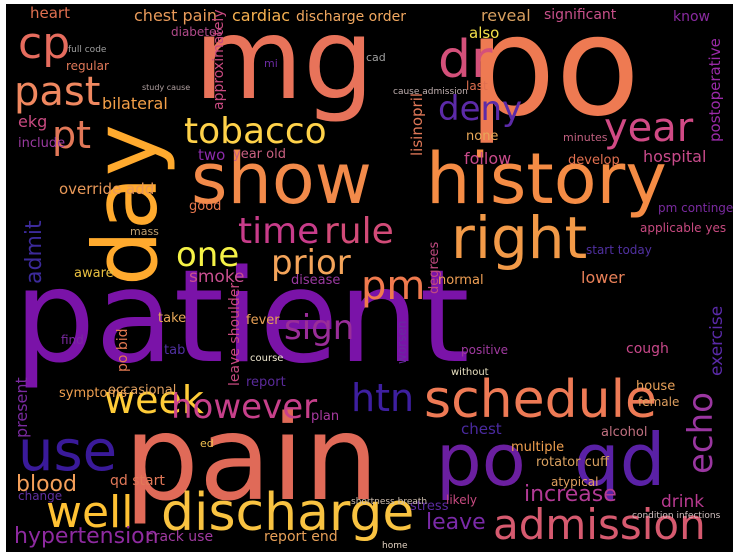 The height and width of the screenshot is (558, 739). Describe the element at coordinates (93, 393) in the screenshot. I see `word-plan: symptoms` at that location.